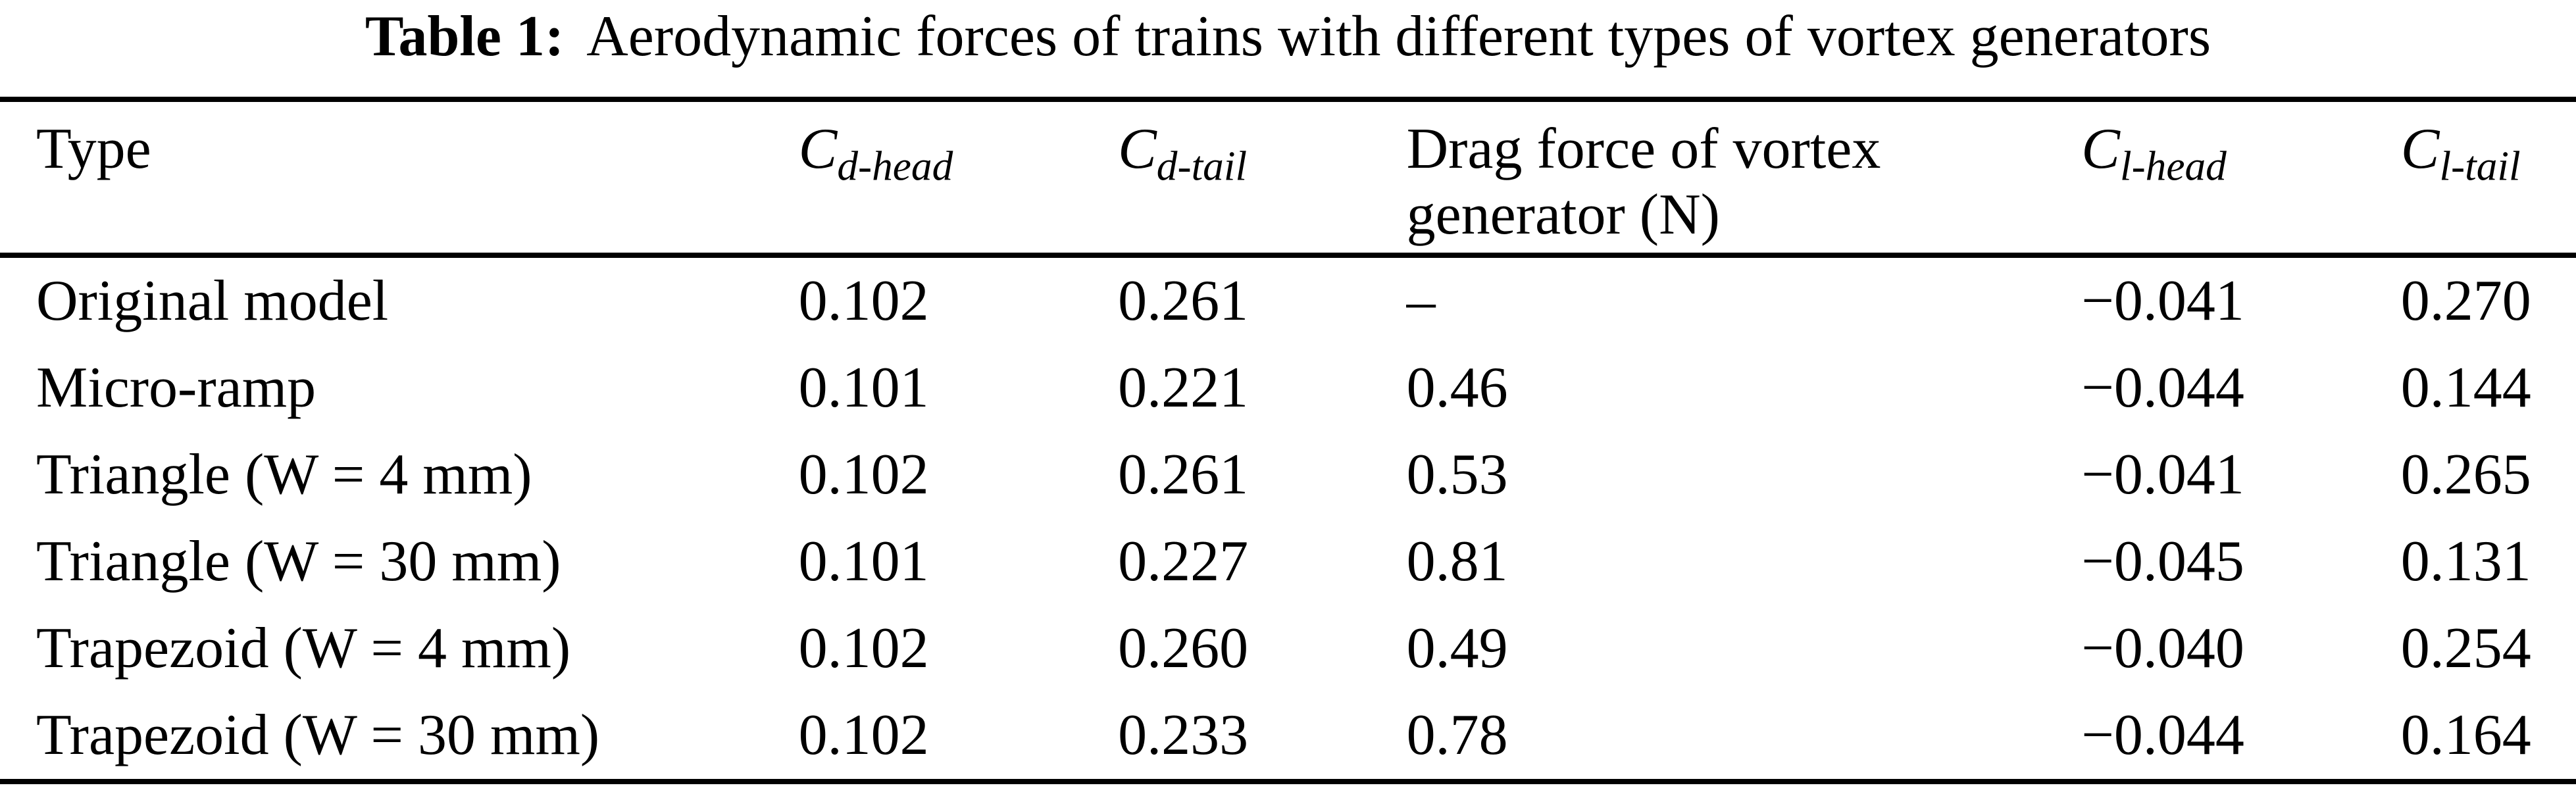 The image size is (2576, 798). I want to click on coefficient-subscript: l-tail, so click(2479, 166).